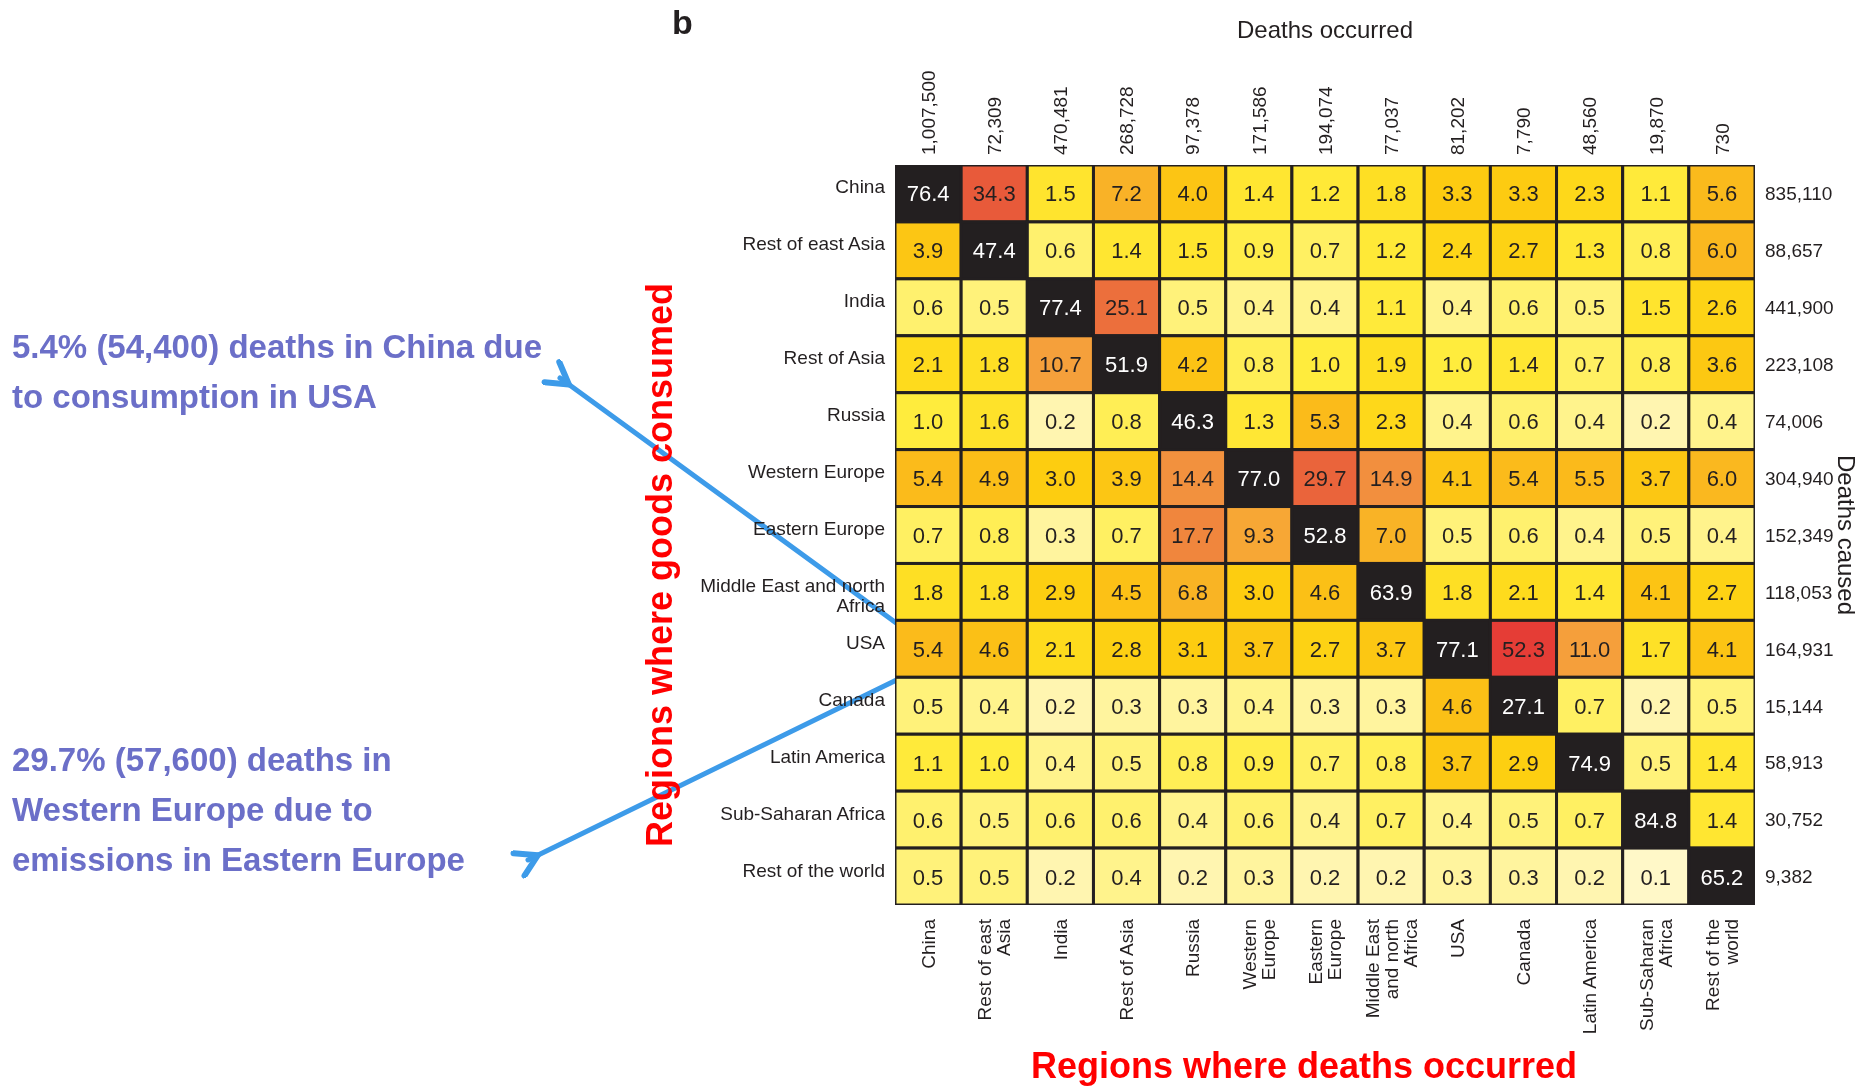 This screenshot has width=1862, height=1088. I want to click on data-label: 0.9, so click(1259, 763).